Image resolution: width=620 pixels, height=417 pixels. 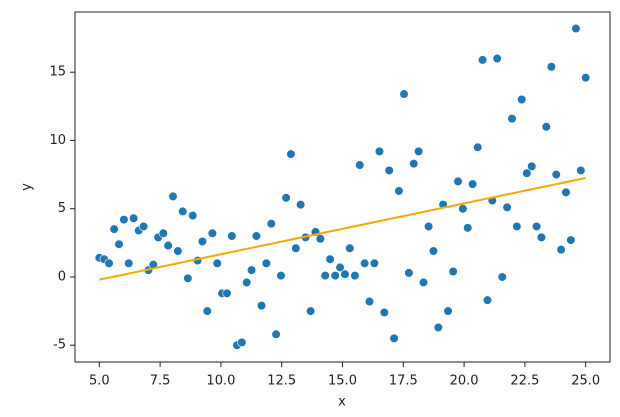 What do you see at coordinates (342, 402) in the screenshot?
I see `x-axis-label: x` at bounding box center [342, 402].